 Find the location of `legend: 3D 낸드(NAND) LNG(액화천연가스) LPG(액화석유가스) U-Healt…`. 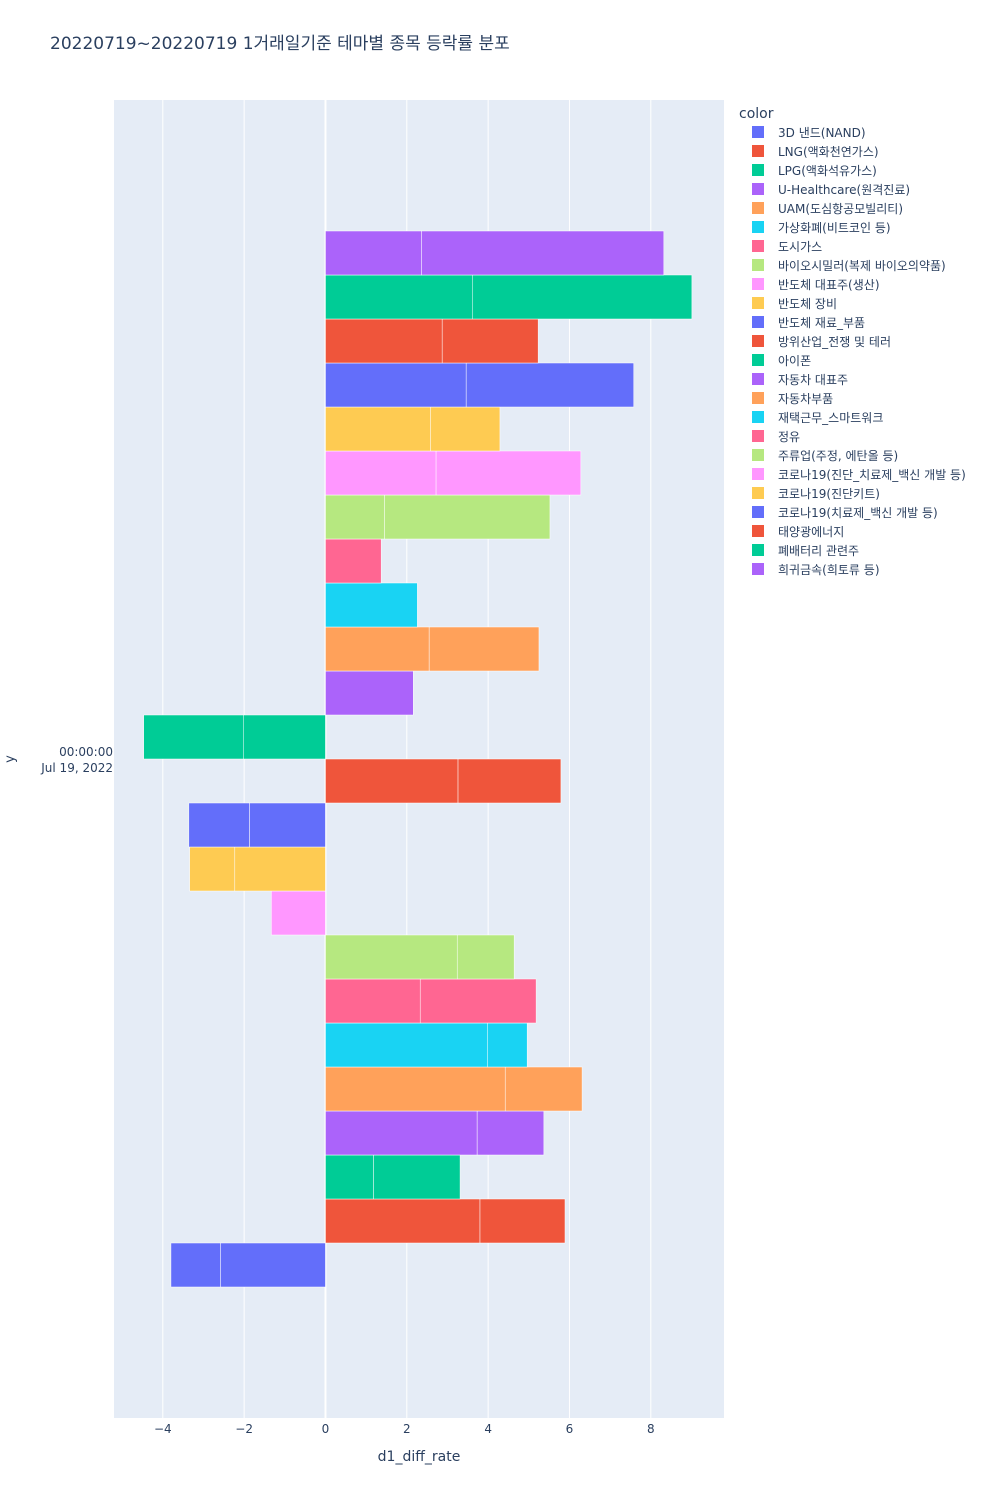

legend: 3D 낸드(NAND) LNG(액화천연가스) LPG(액화석유가스) U-Healt… is located at coordinates (859, 351).